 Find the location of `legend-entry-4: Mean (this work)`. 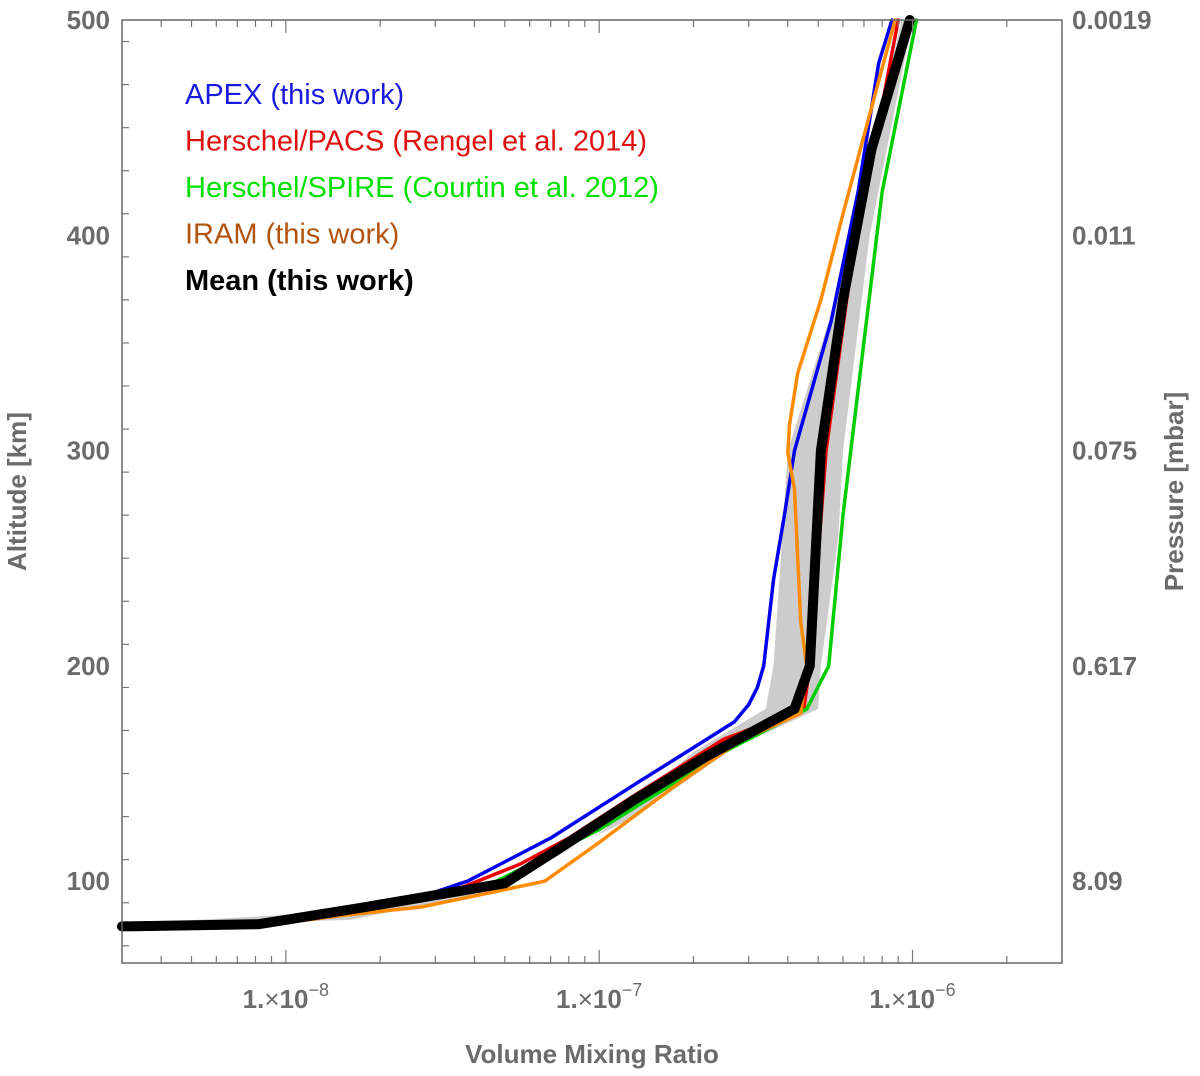

legend-entry-4: Mean (this work) is located at coordinates (299, 281).